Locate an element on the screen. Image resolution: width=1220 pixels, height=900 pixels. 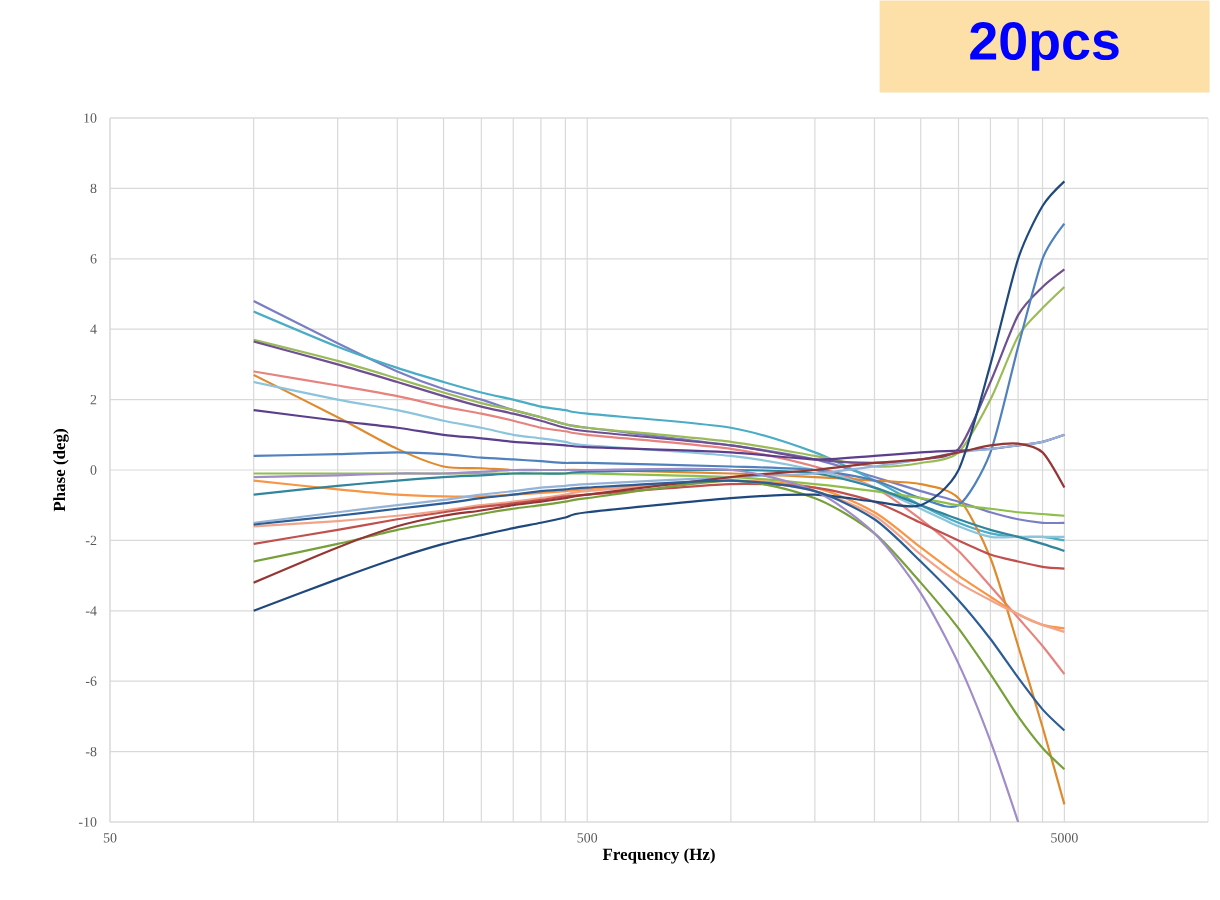
y-axis-title: Phase (deg) is located at coordinates (61, 470).